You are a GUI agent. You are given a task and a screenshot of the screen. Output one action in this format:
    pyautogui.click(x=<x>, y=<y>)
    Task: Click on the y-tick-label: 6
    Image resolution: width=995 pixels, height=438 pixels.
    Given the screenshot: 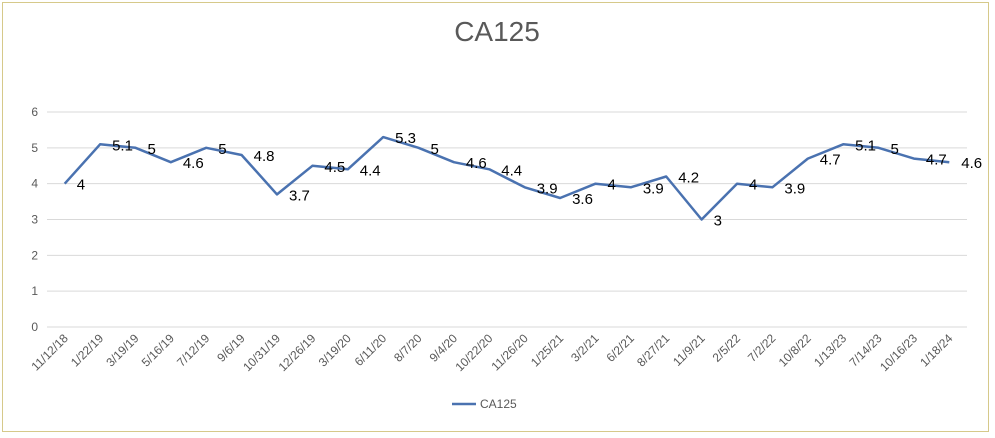 What is the action you would take?
    pyautogui.click(x=34, y=112)
    